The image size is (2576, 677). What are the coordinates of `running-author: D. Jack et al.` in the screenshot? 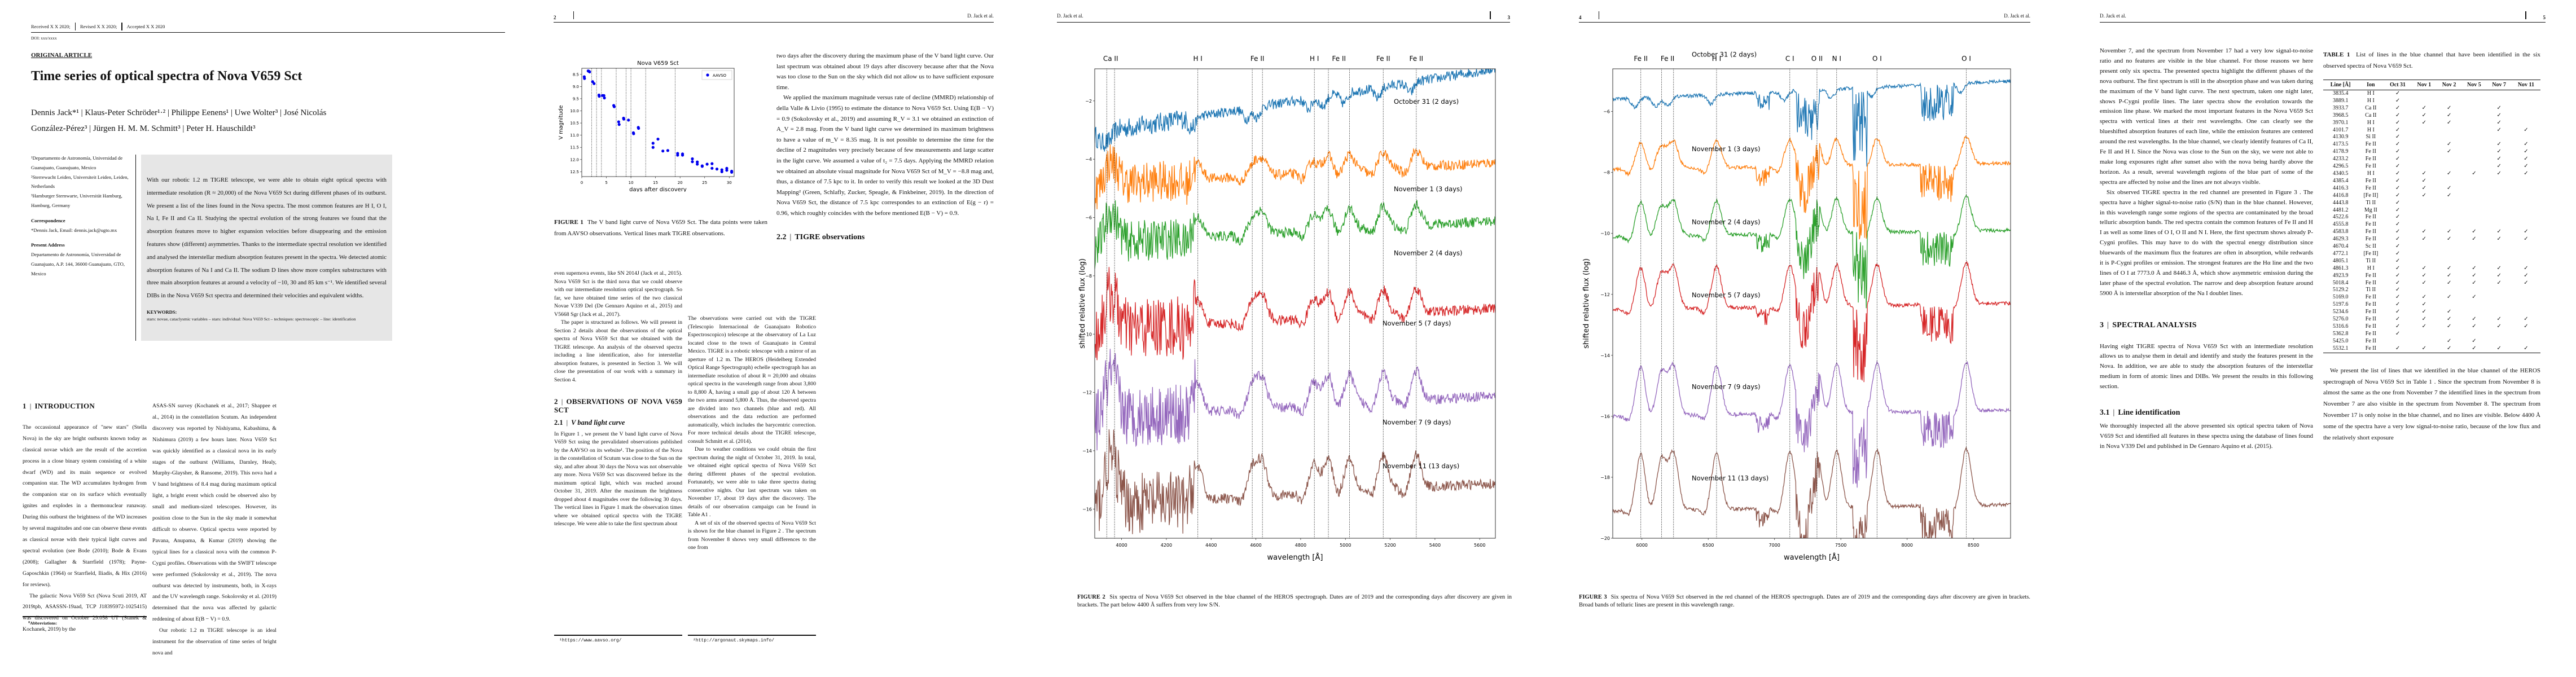 It's located at (1070, 16).